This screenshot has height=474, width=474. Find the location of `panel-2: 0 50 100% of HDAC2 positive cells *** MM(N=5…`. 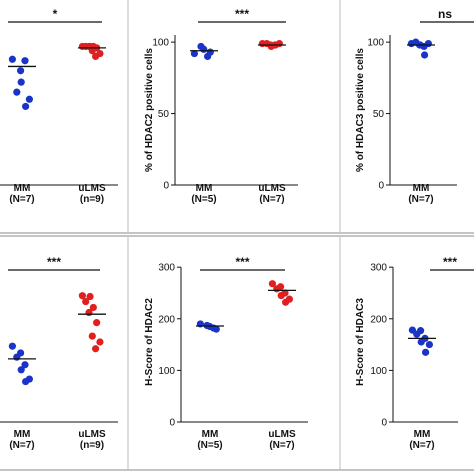

panel-2: 0 50 100% of HDAC2 positive cells *** MM(N=5… is located at coordinates (221, 106).